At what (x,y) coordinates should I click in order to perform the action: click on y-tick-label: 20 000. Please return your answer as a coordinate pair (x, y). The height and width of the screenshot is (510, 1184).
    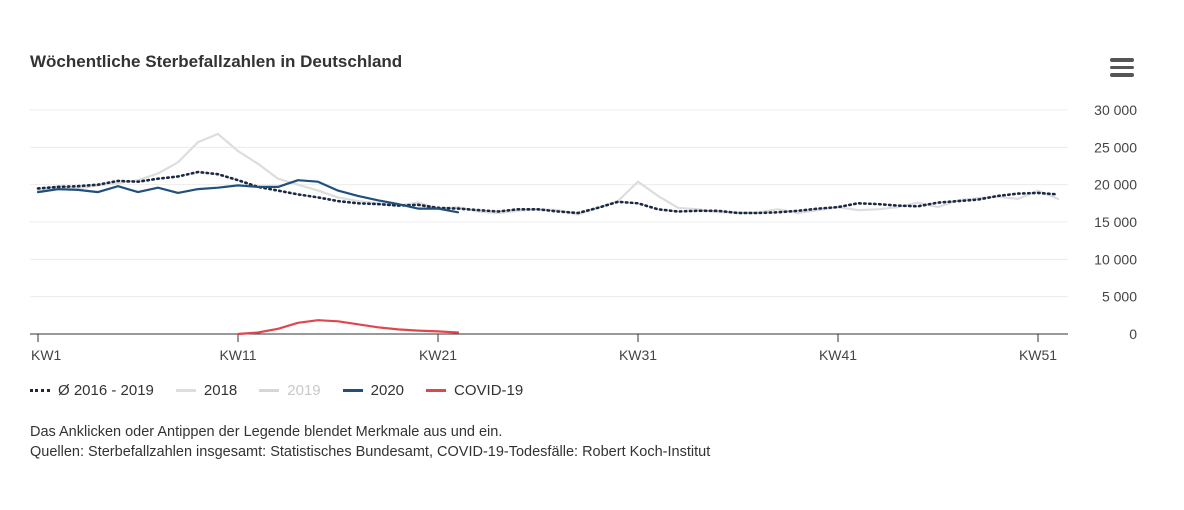
    Looking at the image, I should click on (1115, 185).